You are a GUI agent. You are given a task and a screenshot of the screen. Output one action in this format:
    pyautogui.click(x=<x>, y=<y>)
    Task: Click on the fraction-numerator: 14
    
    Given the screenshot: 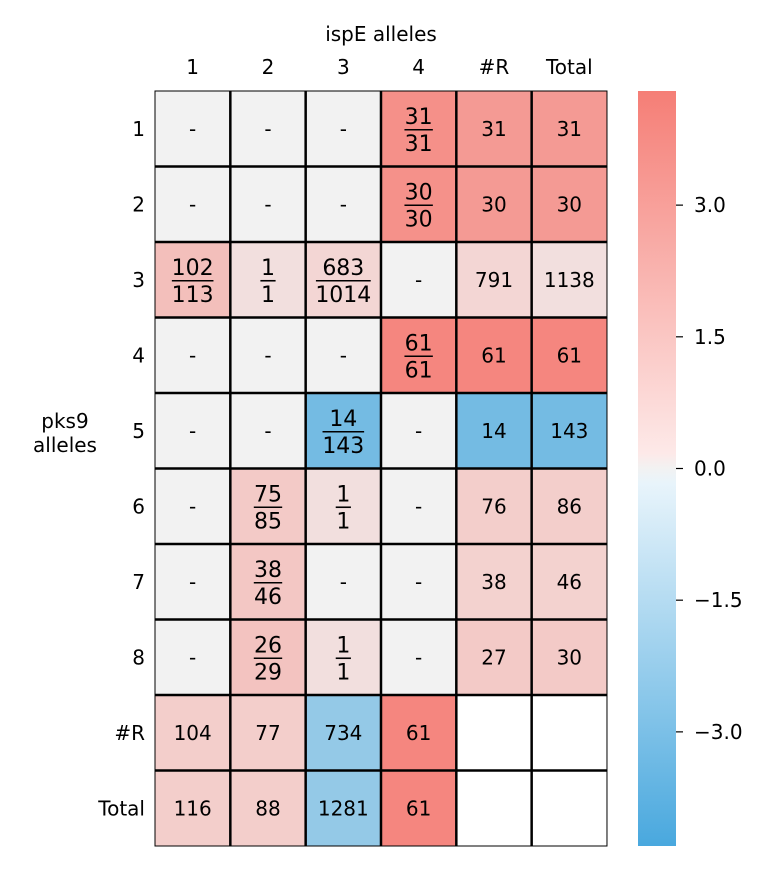 What is the action you would take?
    pyautogui.click(x=343, y=419)
    